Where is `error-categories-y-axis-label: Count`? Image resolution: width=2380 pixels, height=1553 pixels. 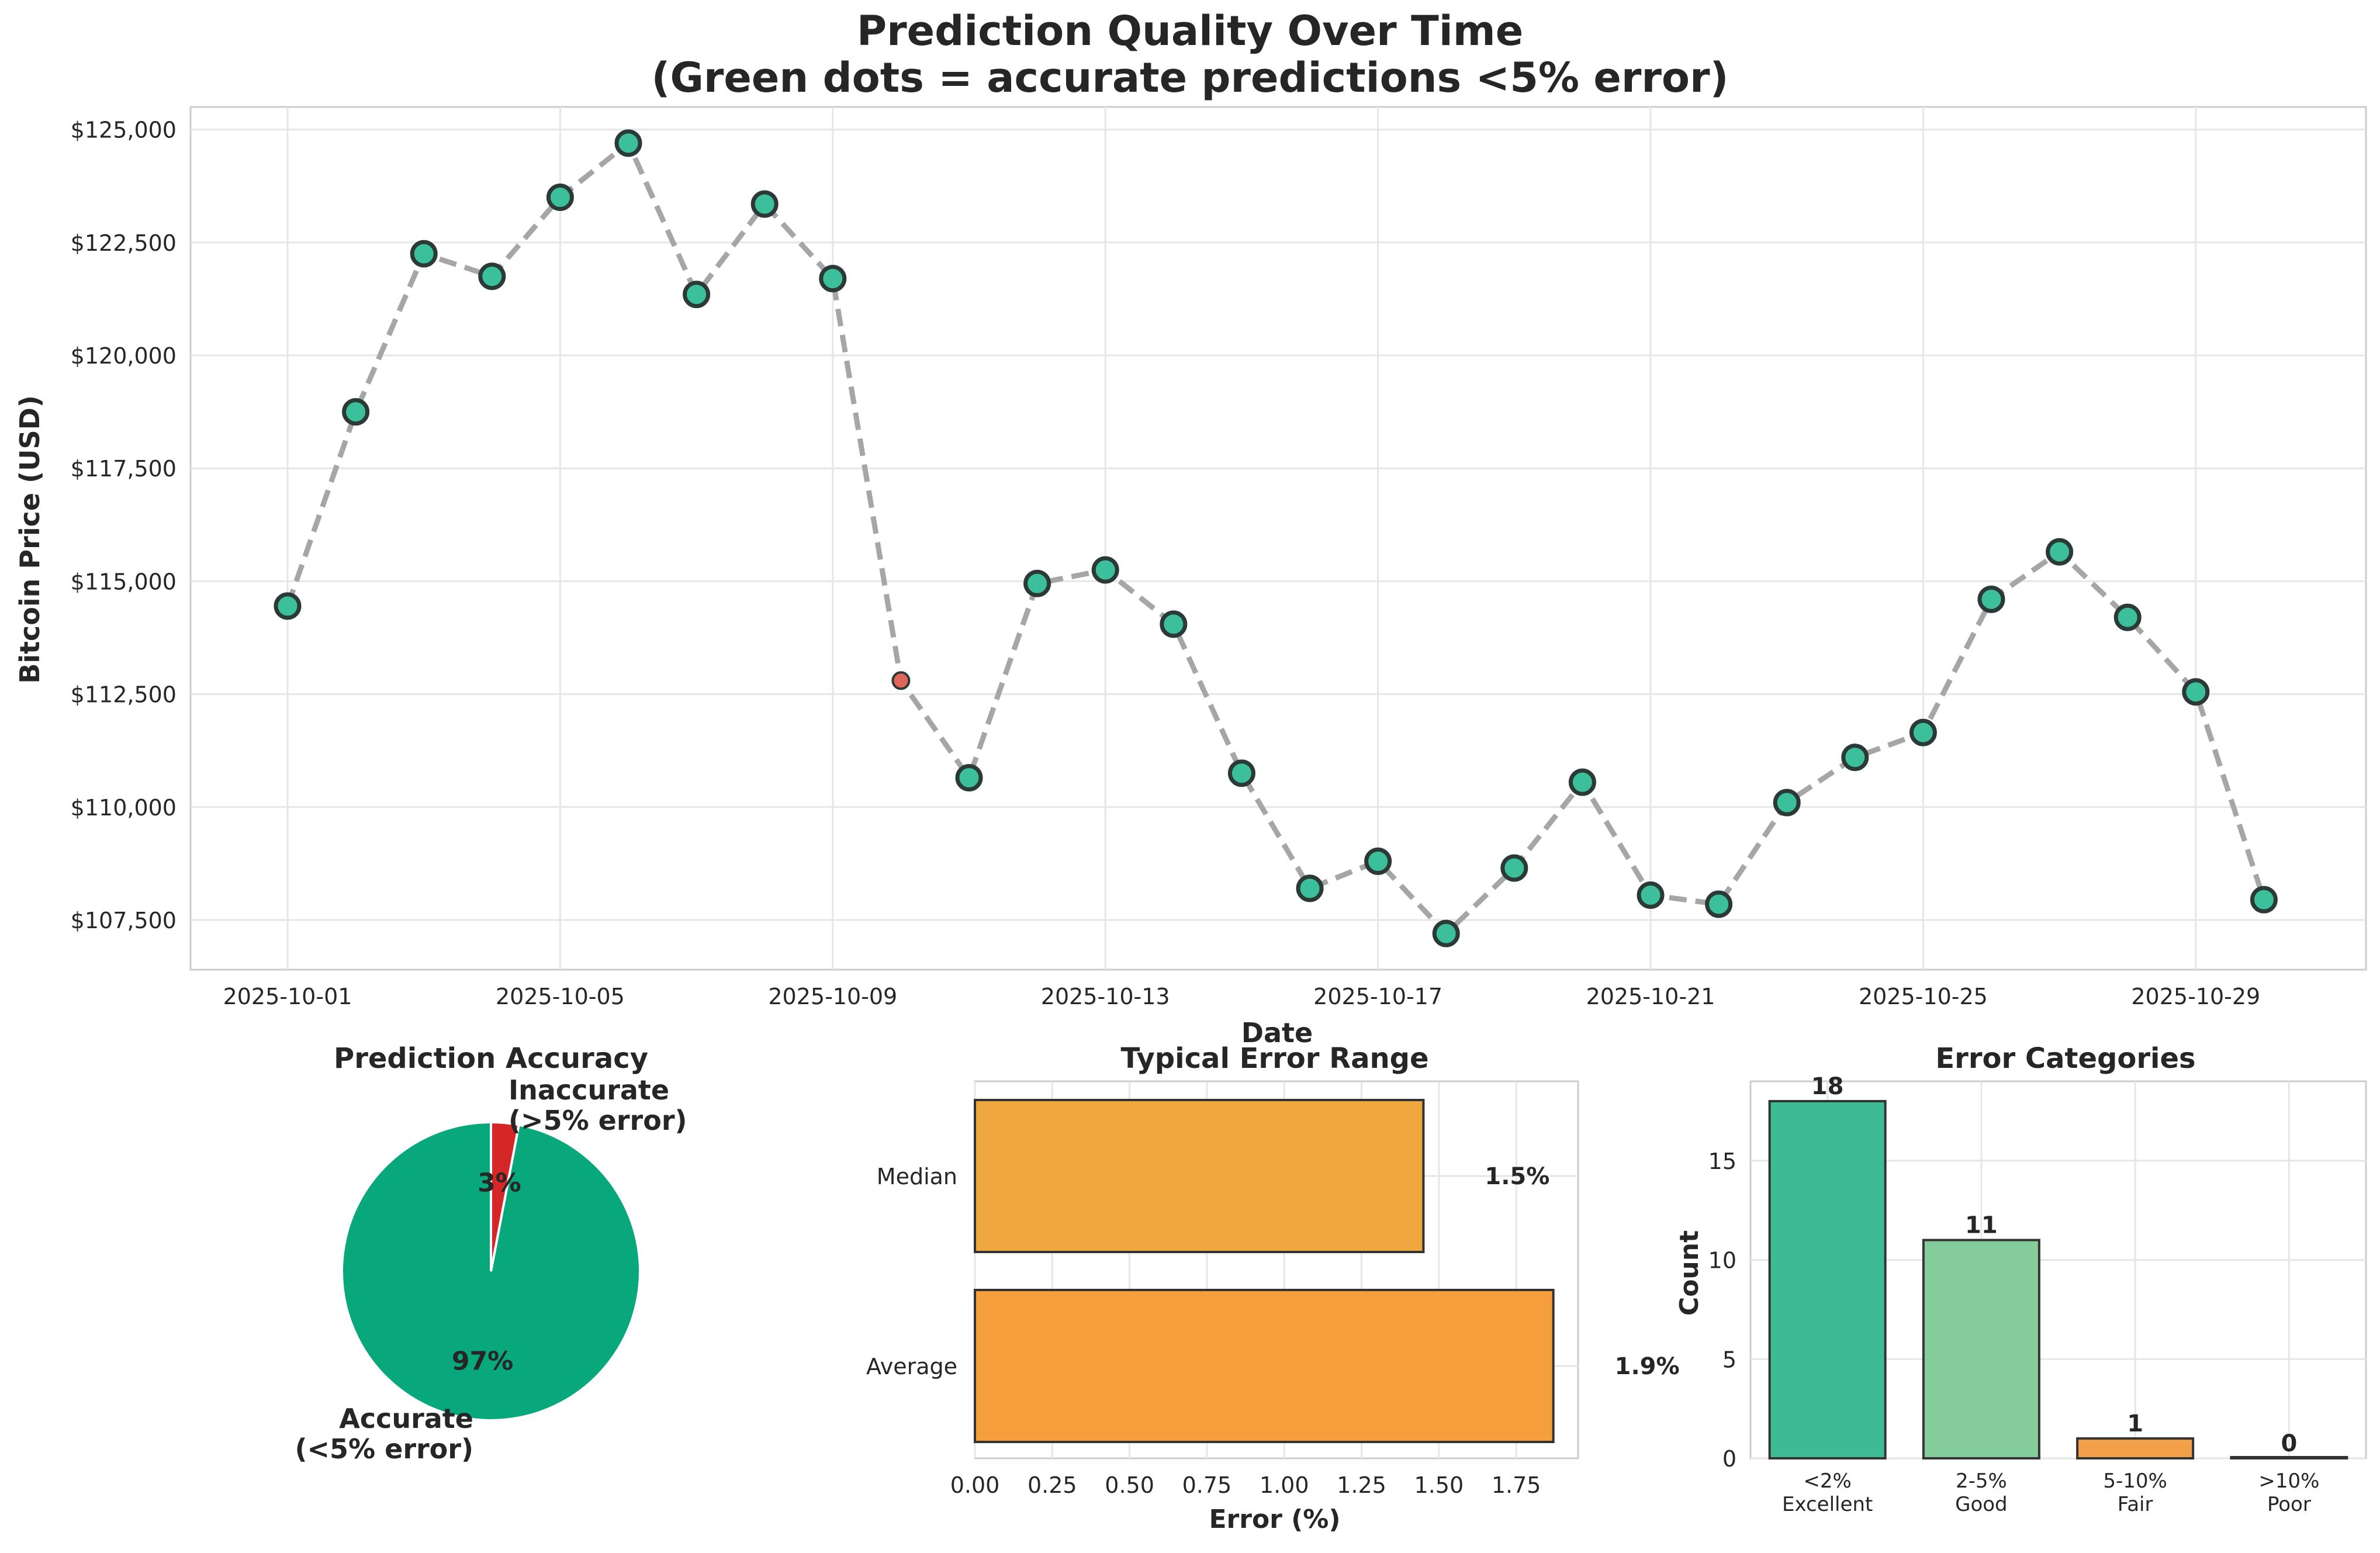
error-categories-y-axis-label: Count is located at coordinates (1689, 1273).